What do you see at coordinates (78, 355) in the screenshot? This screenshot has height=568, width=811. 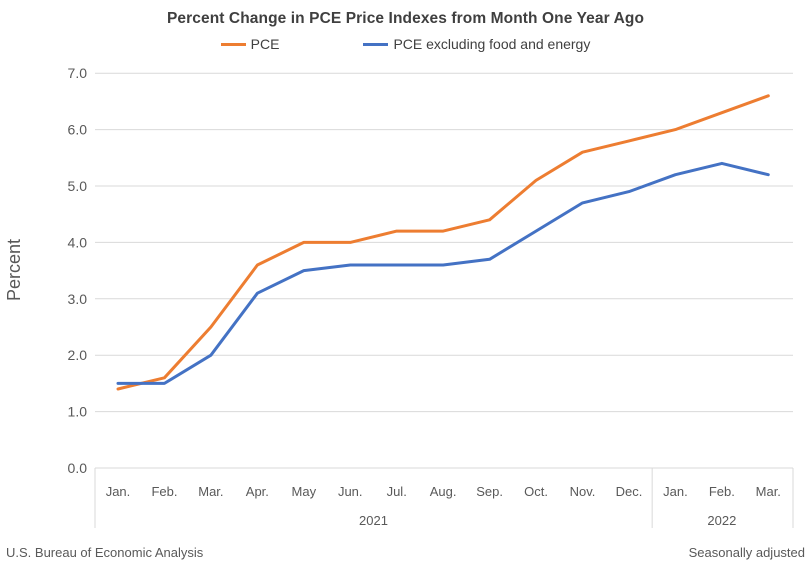 I see `y-tick-label: 2.0` at bounding box center [78, 355].